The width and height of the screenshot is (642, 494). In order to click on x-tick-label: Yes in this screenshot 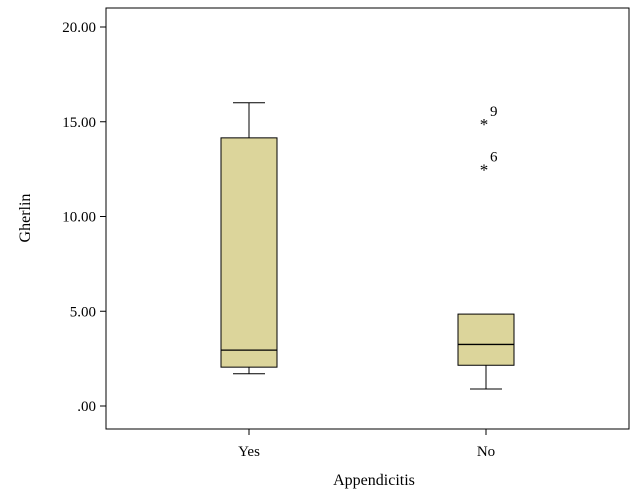, I will do `click(249, 452)`.